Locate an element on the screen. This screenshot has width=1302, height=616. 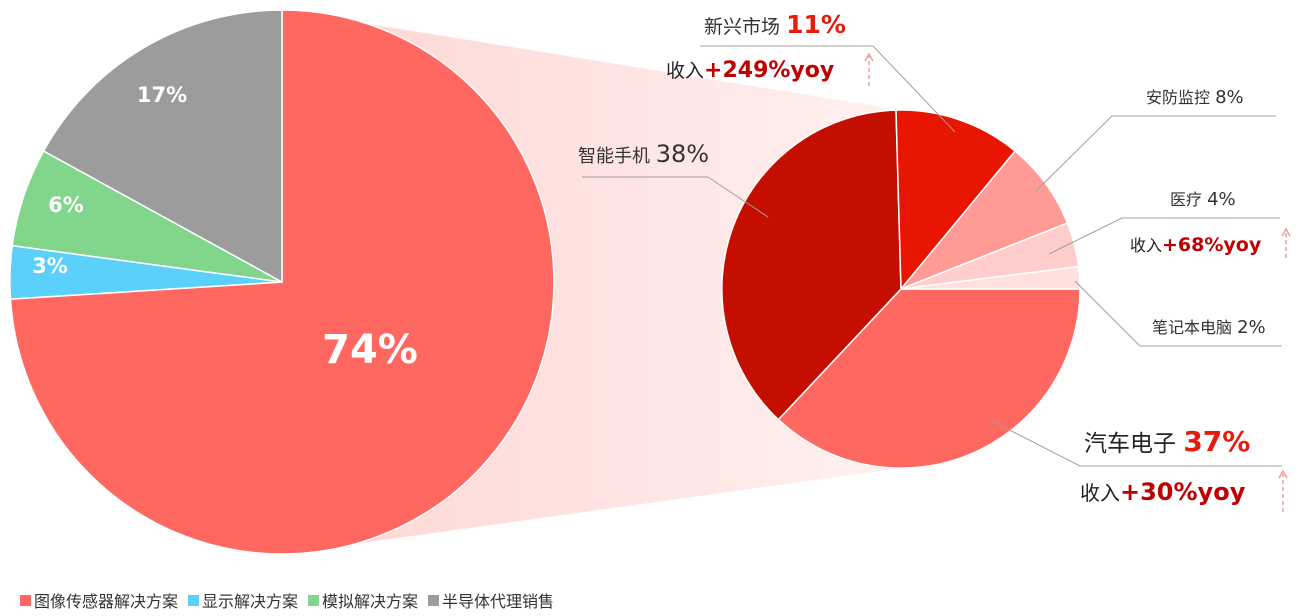
label-auto: 汽车电子 37% is located at coordinates (1167, 441).